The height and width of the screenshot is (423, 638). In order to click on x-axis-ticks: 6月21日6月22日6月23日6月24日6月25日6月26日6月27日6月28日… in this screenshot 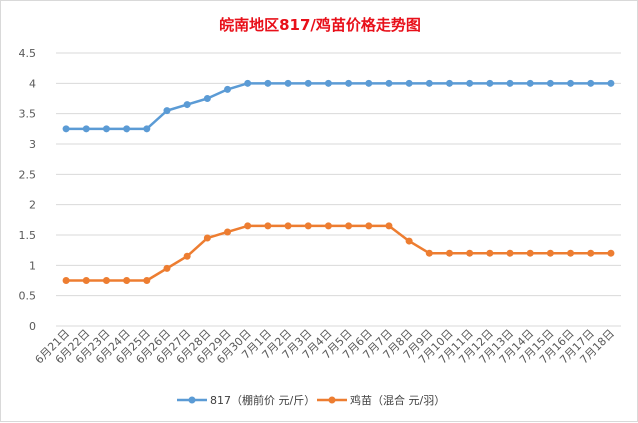, I will do `click(325, 347)`.